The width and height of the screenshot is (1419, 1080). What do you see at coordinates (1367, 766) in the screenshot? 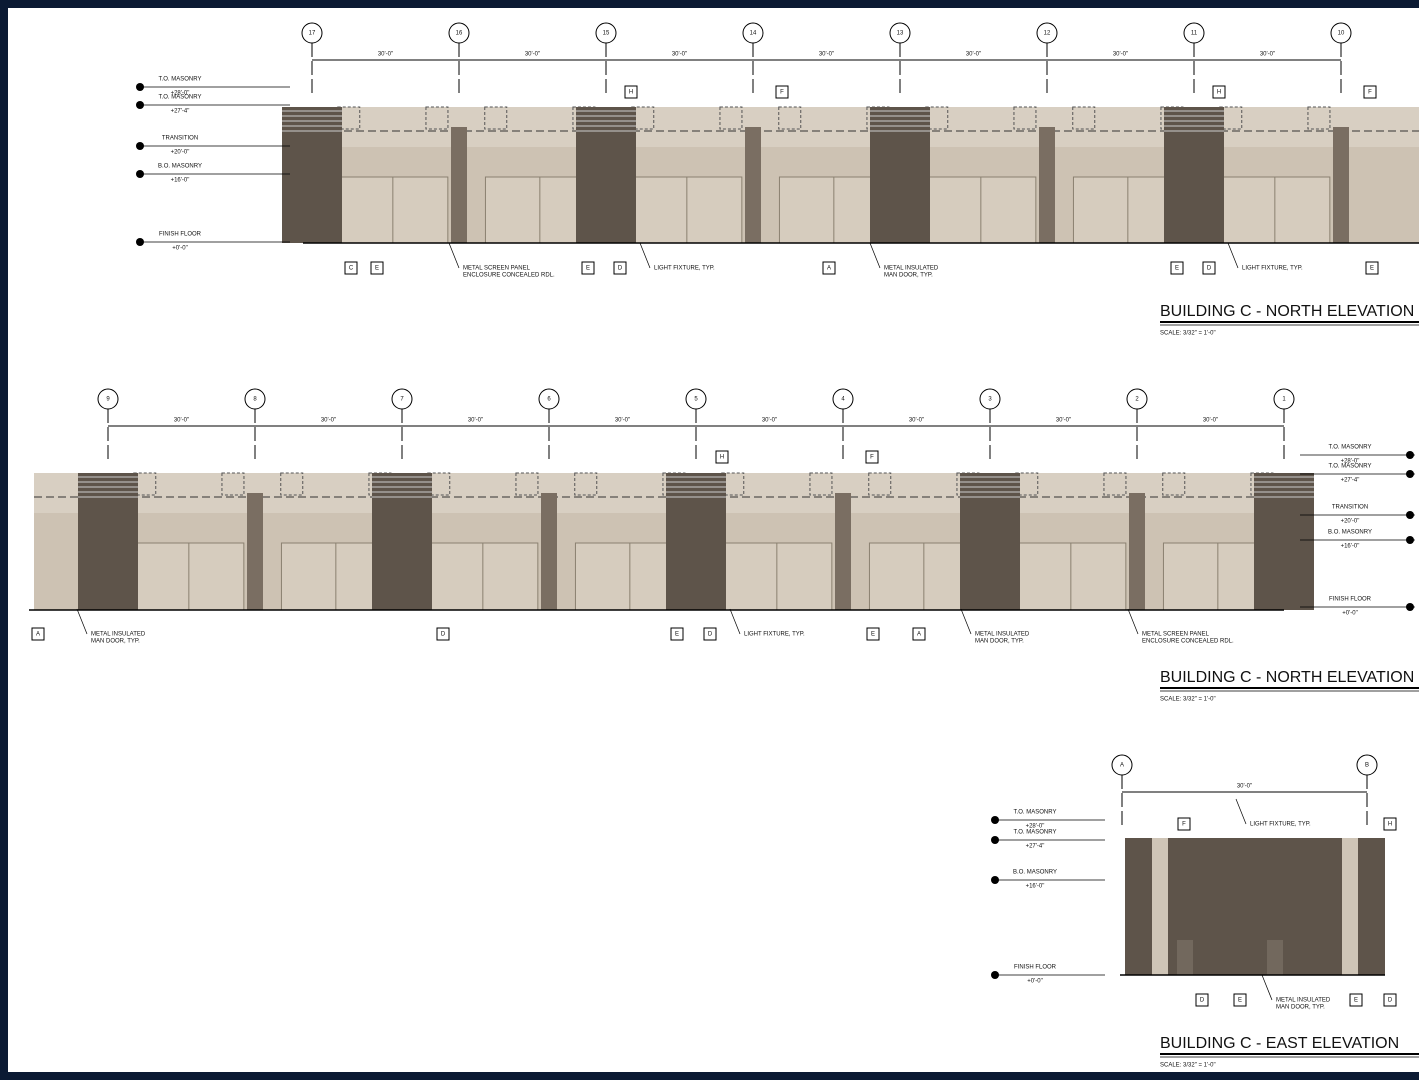
I see `grid-label: B` at bounding box center [1367, 766].